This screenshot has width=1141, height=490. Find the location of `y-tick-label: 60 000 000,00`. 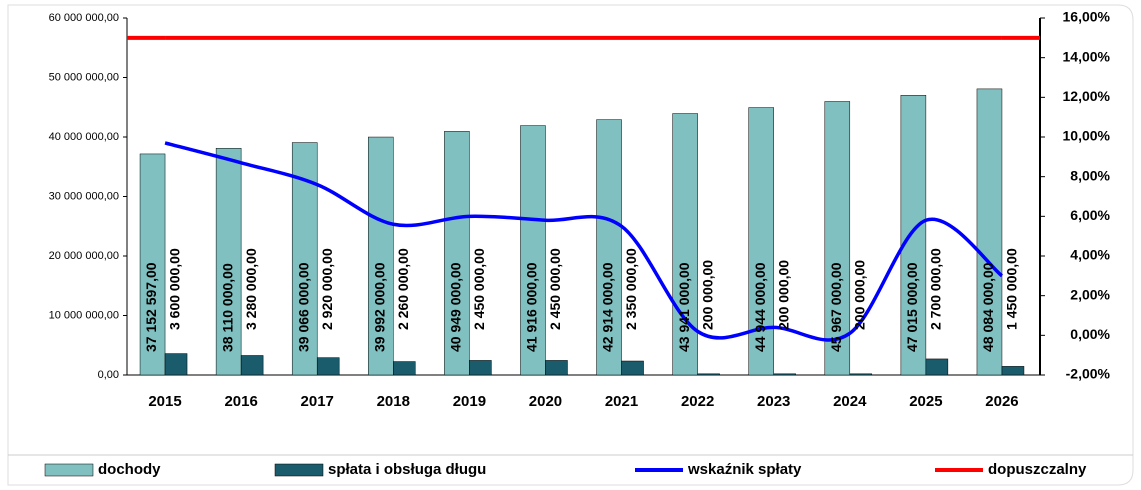

y-tick-label: 60 000 000,00 is located at coordinates (84, 18).